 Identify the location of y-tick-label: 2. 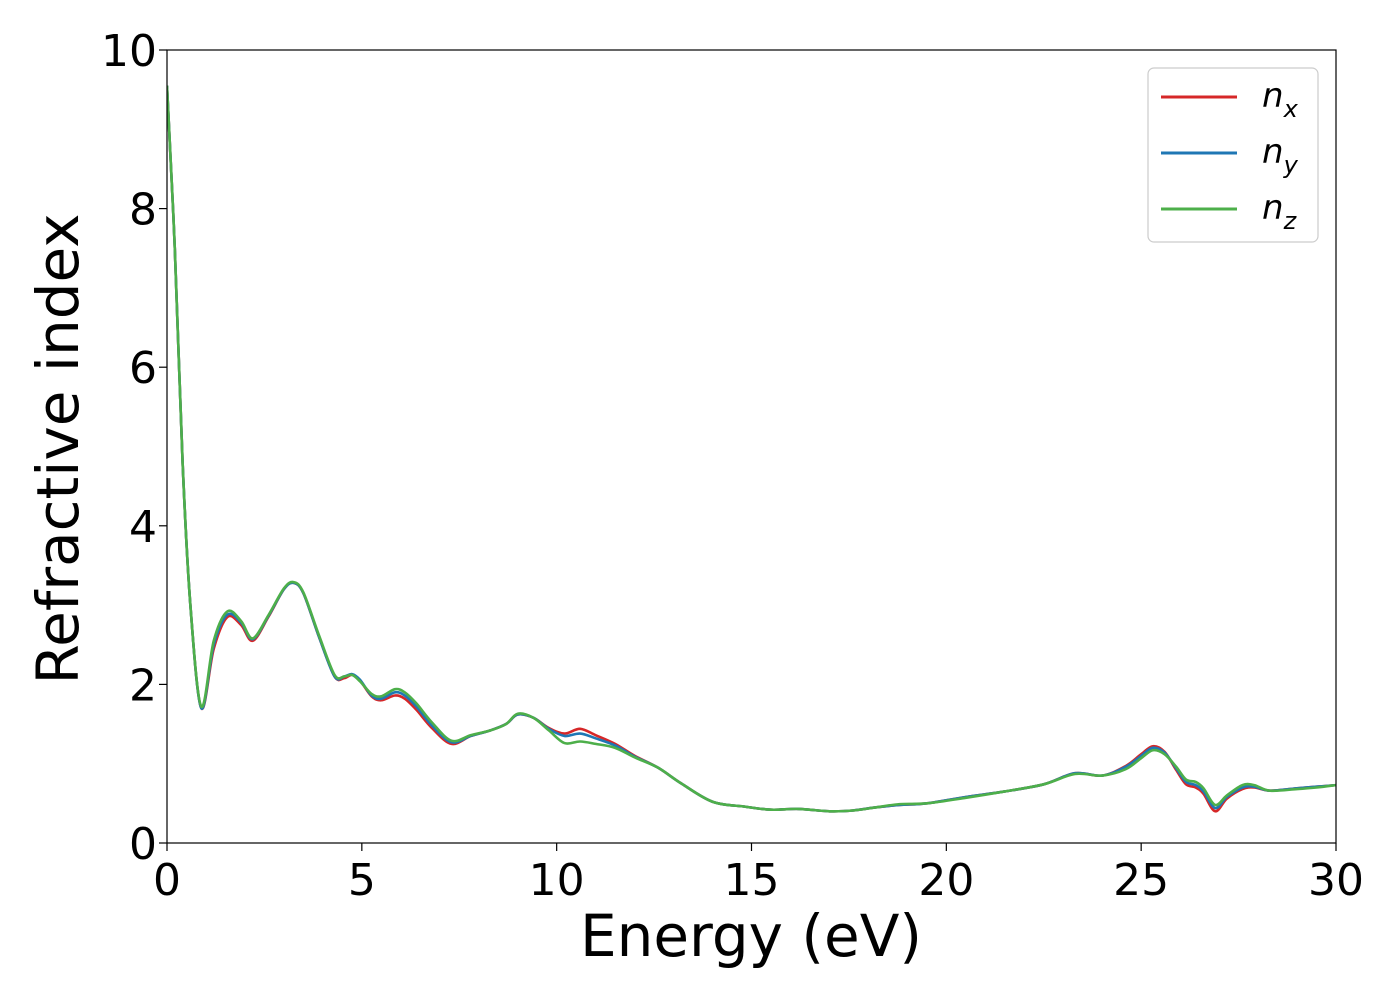
(143, 685).